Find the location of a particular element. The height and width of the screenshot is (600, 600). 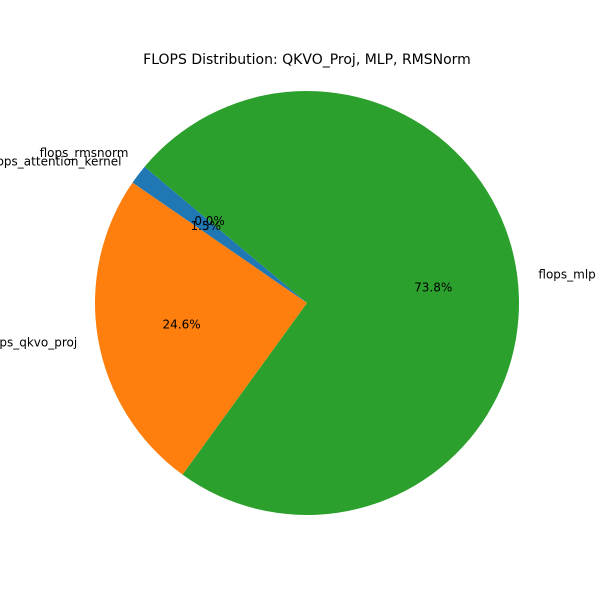

slice-label-flops-attention-kernel: flops_attention_kernel is located at coordinates (61, 162).